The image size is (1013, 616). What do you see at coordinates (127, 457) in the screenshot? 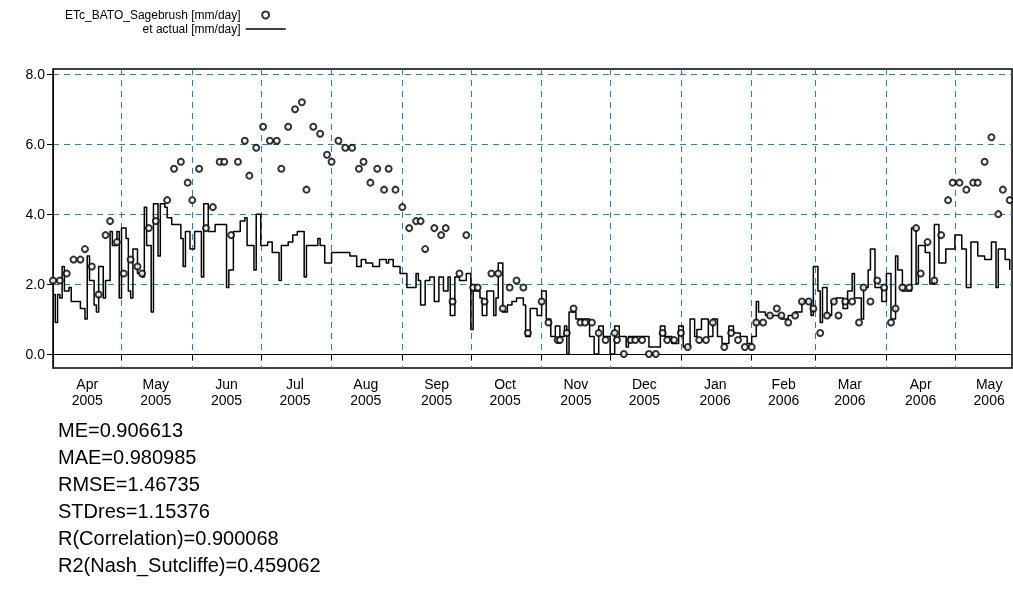
I see `text: MAE=0.980985` at bounding box center [127, 457].